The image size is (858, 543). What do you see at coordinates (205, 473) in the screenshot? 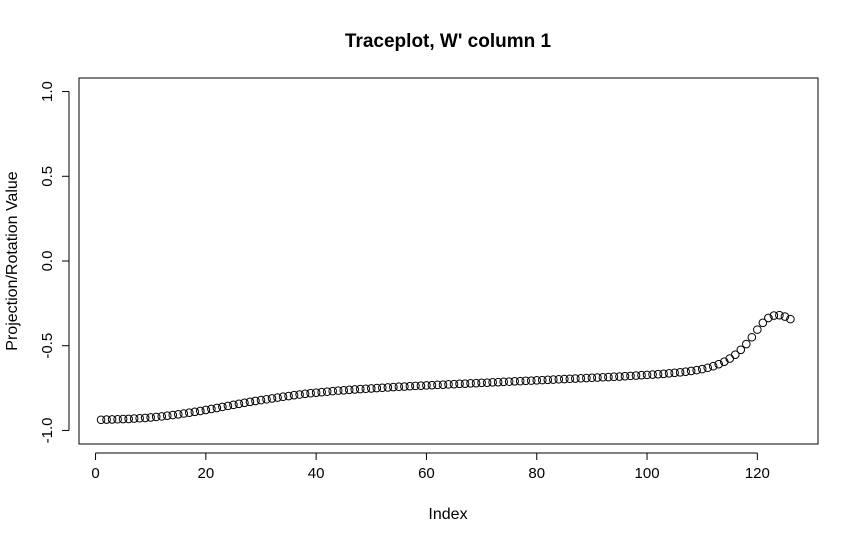
I see `x-tick-label: 20` at bounding box center [205, 473].